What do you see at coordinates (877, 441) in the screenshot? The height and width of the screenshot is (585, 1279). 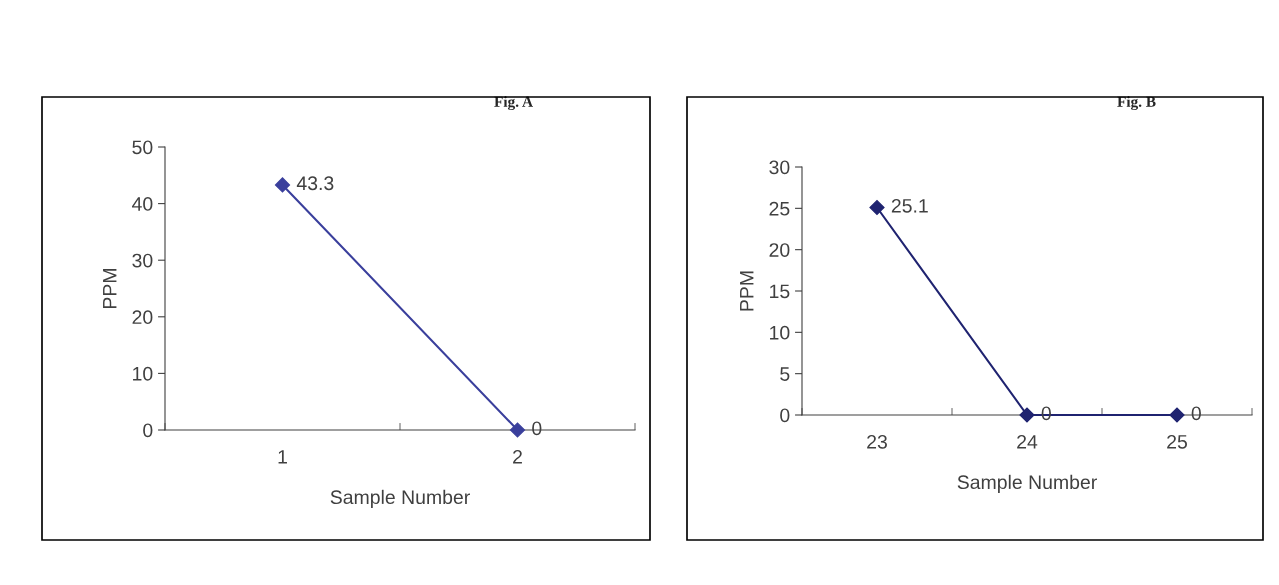 I see `x-tick-label: 23` at bounding box center [877, 441].